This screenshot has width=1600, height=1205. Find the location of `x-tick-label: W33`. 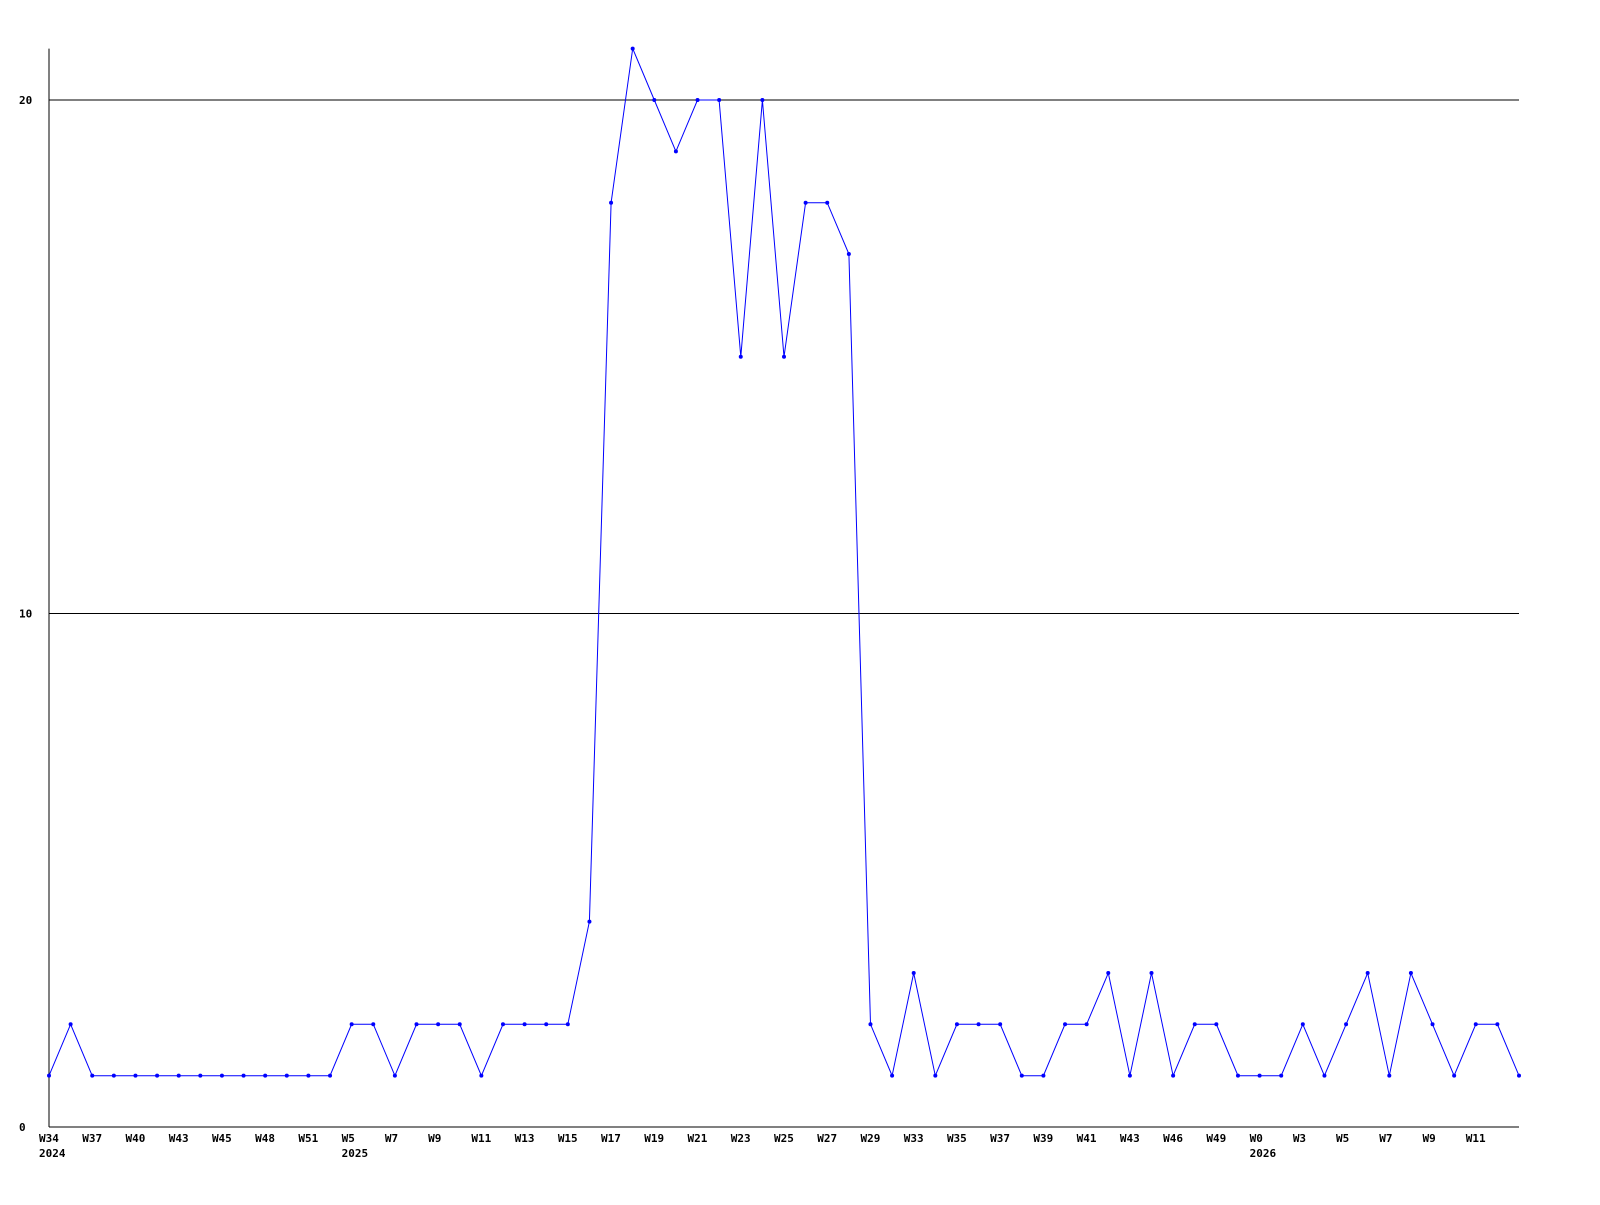

x-tick-label: W33 is located at coordinates (914, 1138).